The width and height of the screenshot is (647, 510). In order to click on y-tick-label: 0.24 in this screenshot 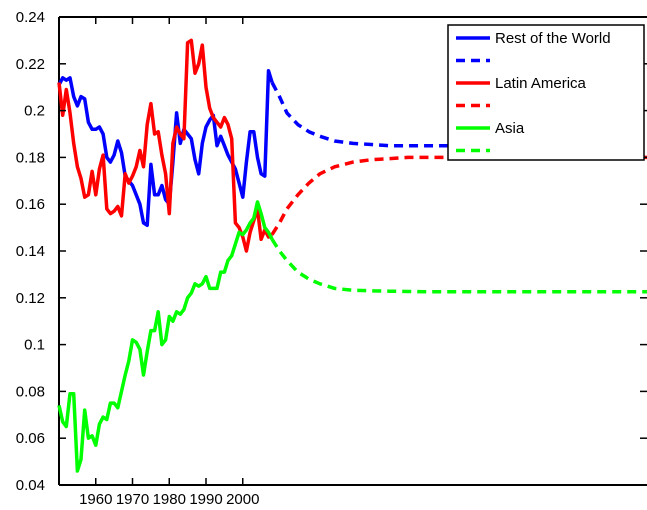, I will do `click(30, 17)`.